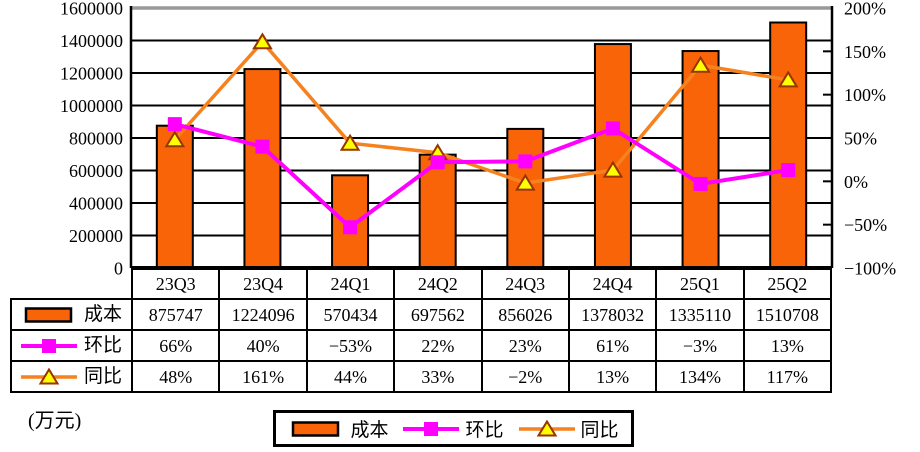 This screenshot has width=920, height=452. Describe the element at coordinates (262, 41) in the screenshot. I see `yoy-marker-23Q4` at that location.